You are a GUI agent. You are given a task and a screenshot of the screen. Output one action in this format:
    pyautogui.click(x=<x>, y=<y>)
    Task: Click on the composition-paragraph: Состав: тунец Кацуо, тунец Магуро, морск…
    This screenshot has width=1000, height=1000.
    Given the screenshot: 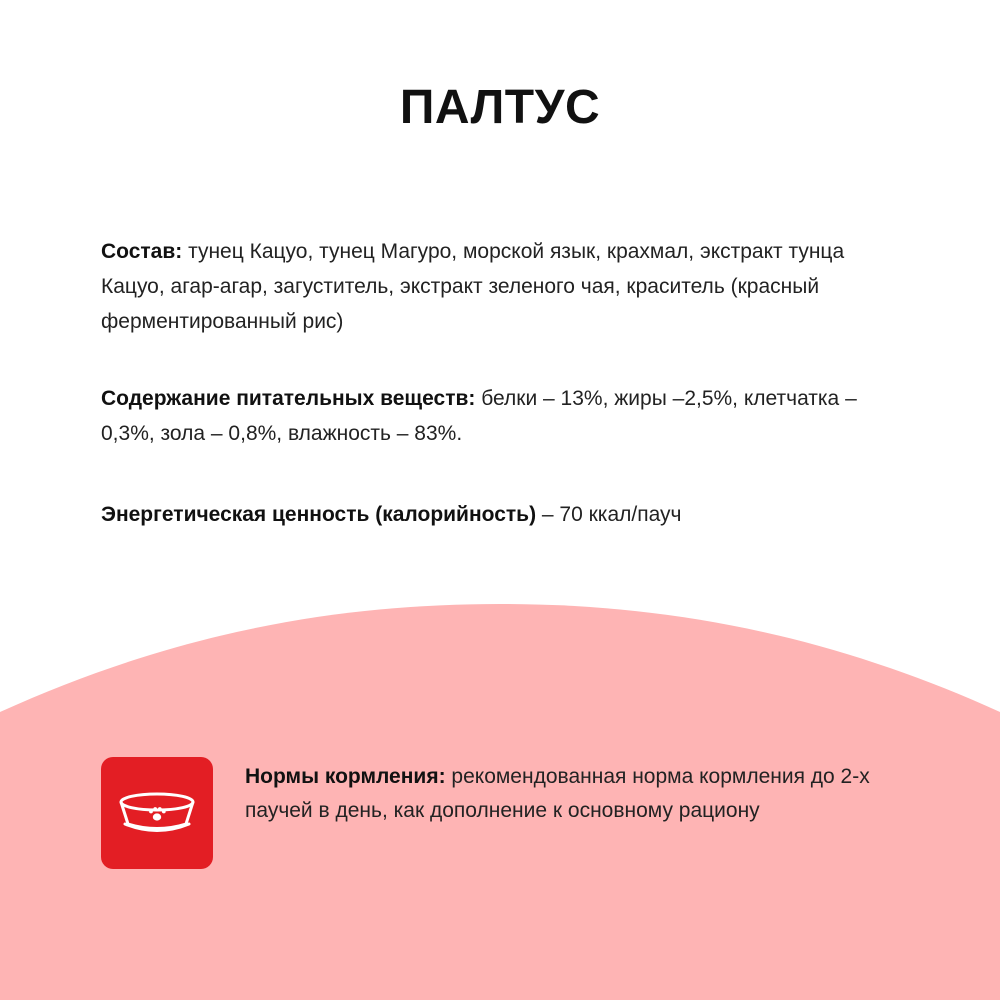 What is the action you would take?
    pyautogui.click(x=501, y=286)
    